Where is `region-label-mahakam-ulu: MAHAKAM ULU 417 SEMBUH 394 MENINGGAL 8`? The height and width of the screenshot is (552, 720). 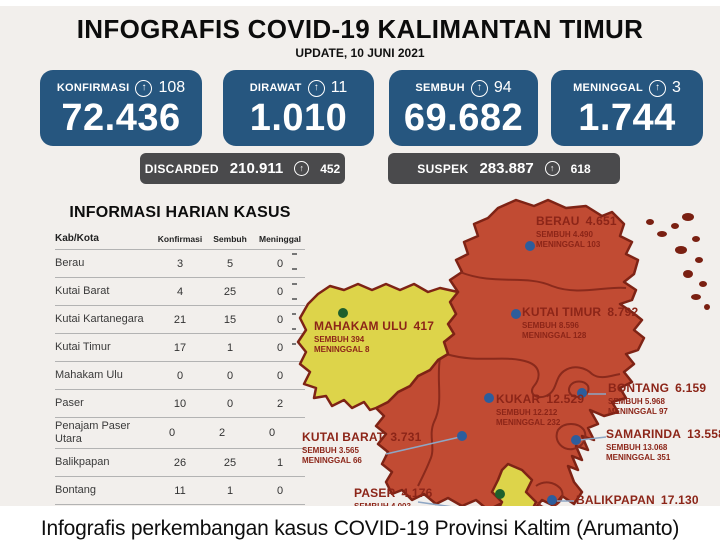 region-label-mahakam-ulu: MAHAKAM ULU 417 SEMBUH 394 MENINGGAL 8 is located at coordinates (374, 337).